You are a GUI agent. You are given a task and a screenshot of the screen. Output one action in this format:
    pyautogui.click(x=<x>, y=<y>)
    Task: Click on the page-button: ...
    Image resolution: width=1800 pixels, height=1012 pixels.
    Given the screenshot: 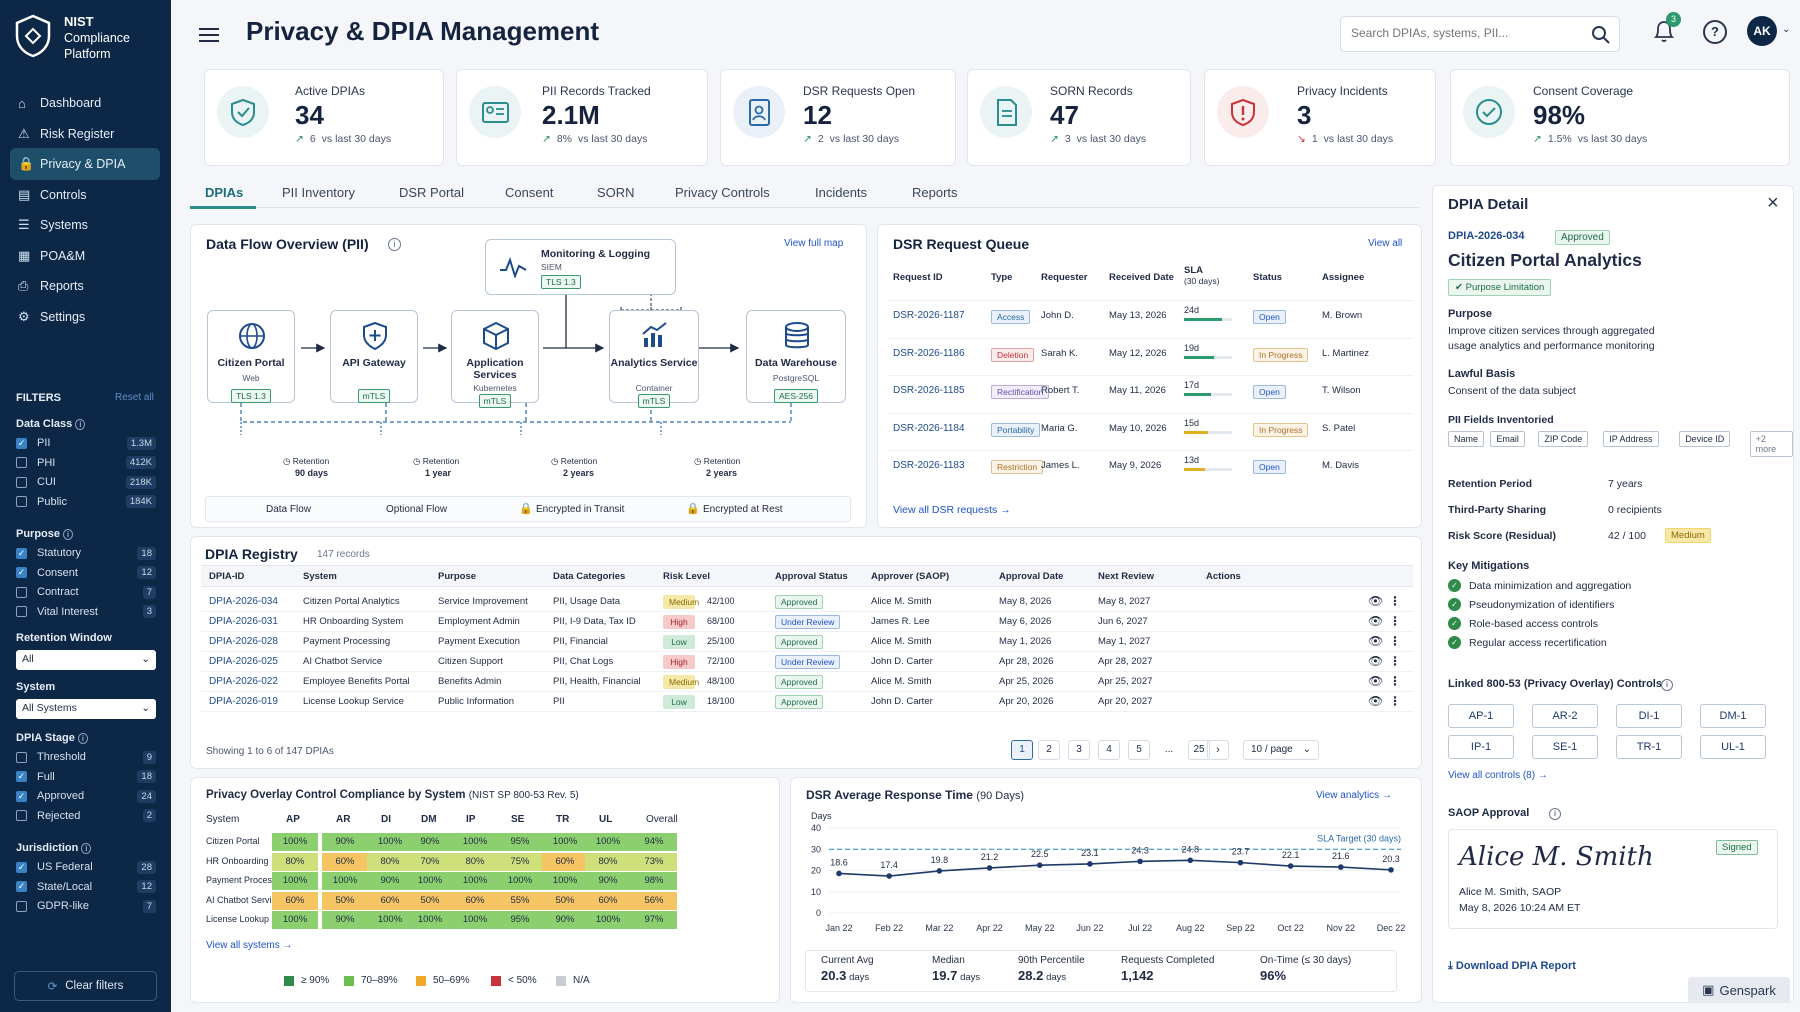 What is the action you would take?
    pyautogui.click(x=1169, y=749)
    